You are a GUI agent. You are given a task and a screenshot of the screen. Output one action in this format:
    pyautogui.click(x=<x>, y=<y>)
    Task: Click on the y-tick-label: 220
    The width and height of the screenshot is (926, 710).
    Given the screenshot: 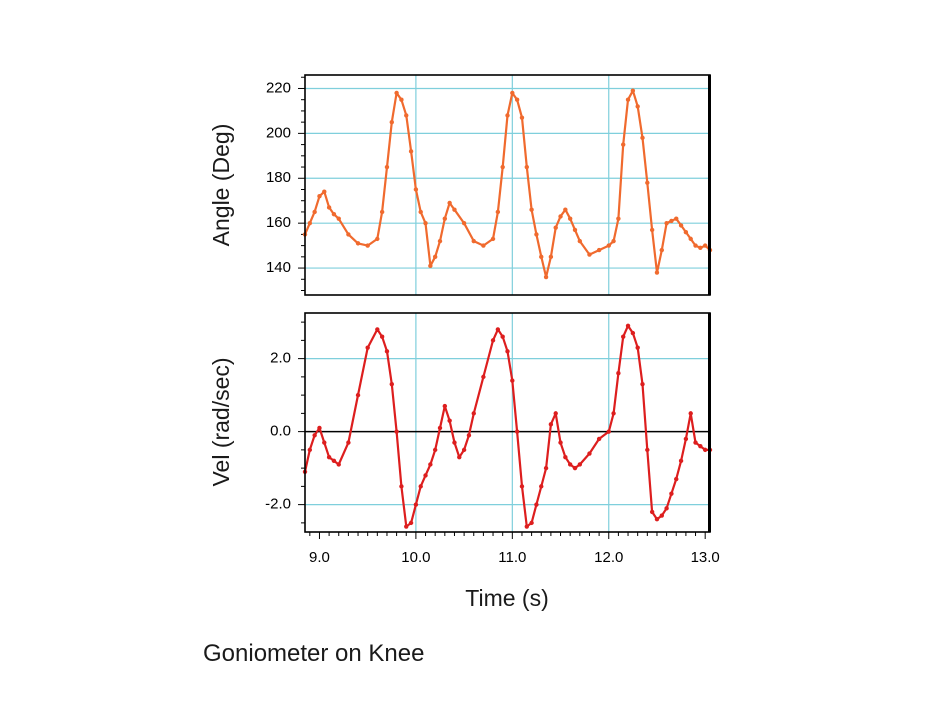 What is the action you would take?
    pyautogui.click(x=278, y=87)
    